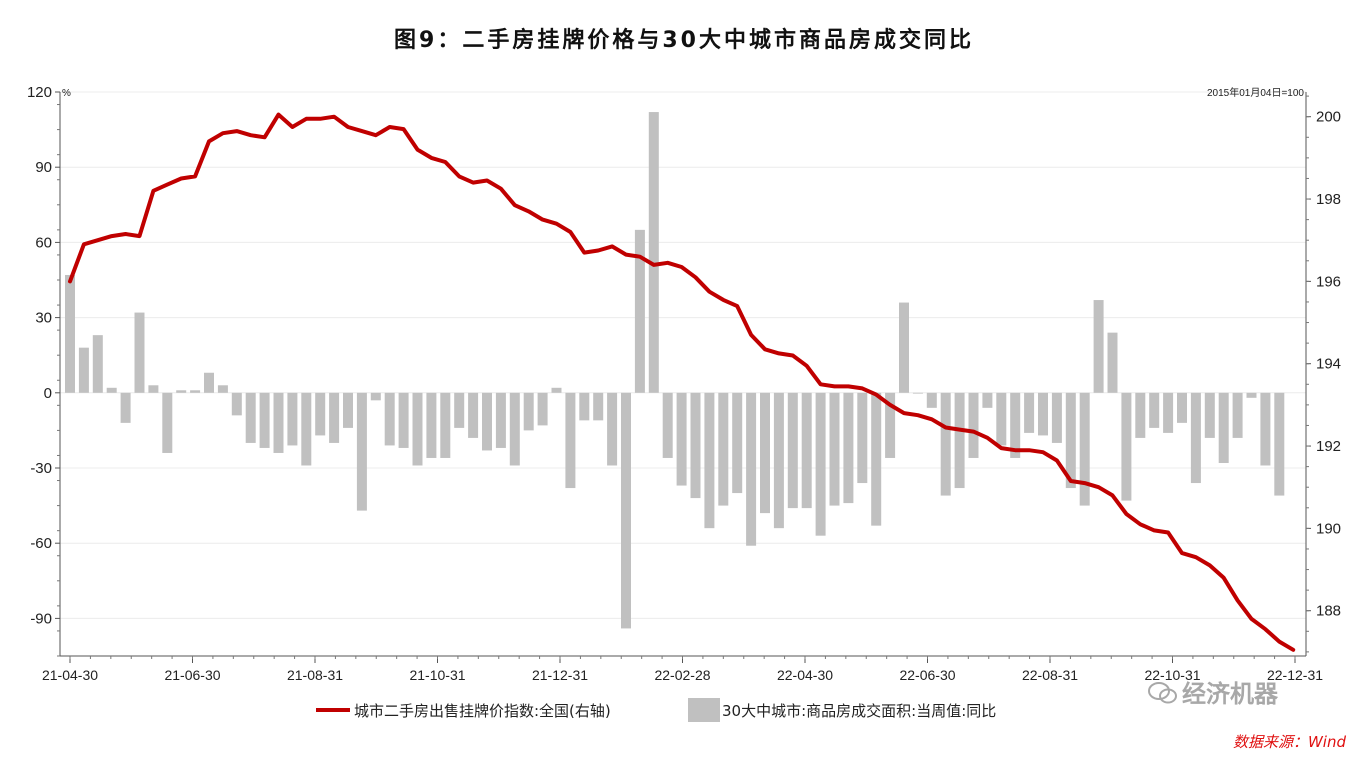 The width and height of the screenshot is (1368, 766). What do you see at coordinates (1162, 693) in the screenshot?
I see `wechat-icon` at bounding box center [1162, 693].